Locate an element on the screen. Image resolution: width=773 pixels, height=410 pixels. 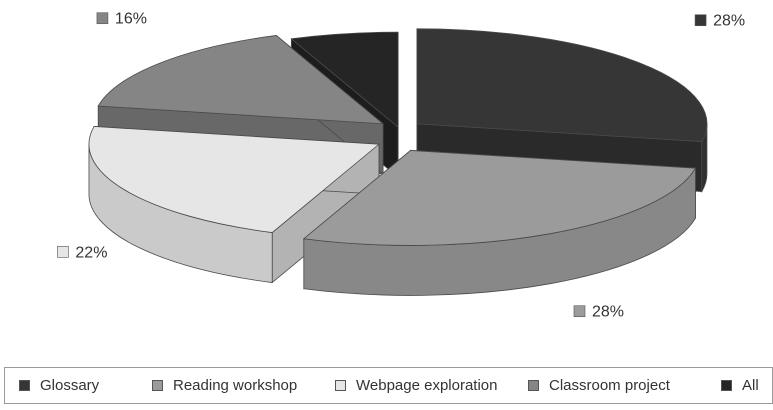
legend-swatch-webpage-exploration is located at coordinates (340, 385).